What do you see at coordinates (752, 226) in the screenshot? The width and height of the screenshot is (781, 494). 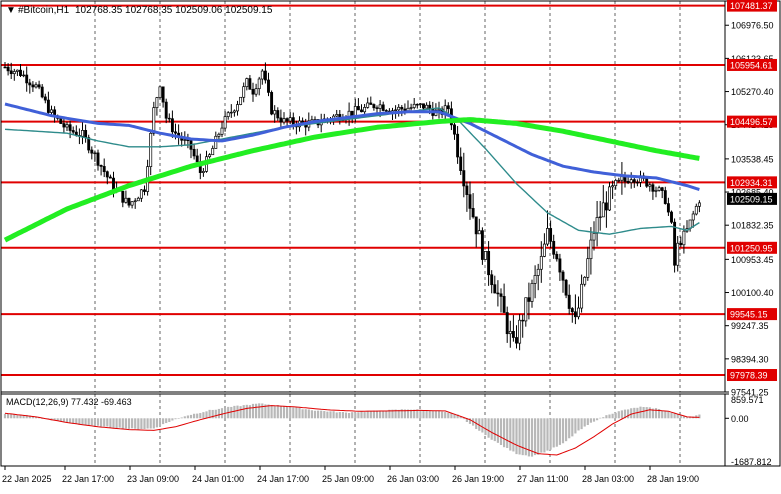 I see `price-tick-label: 101832.35` at bounding box center [752, 226].